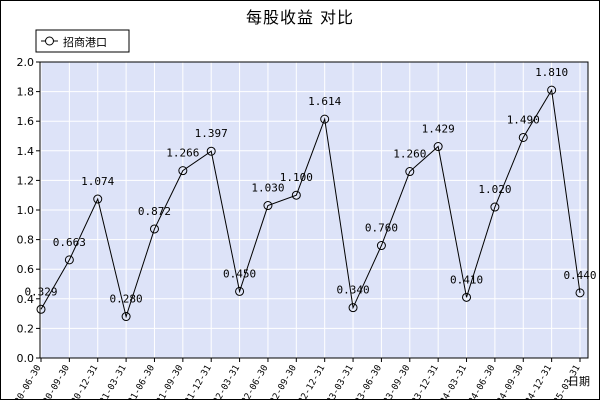  I want to click on data-label: 1.429, so click(438, 129).